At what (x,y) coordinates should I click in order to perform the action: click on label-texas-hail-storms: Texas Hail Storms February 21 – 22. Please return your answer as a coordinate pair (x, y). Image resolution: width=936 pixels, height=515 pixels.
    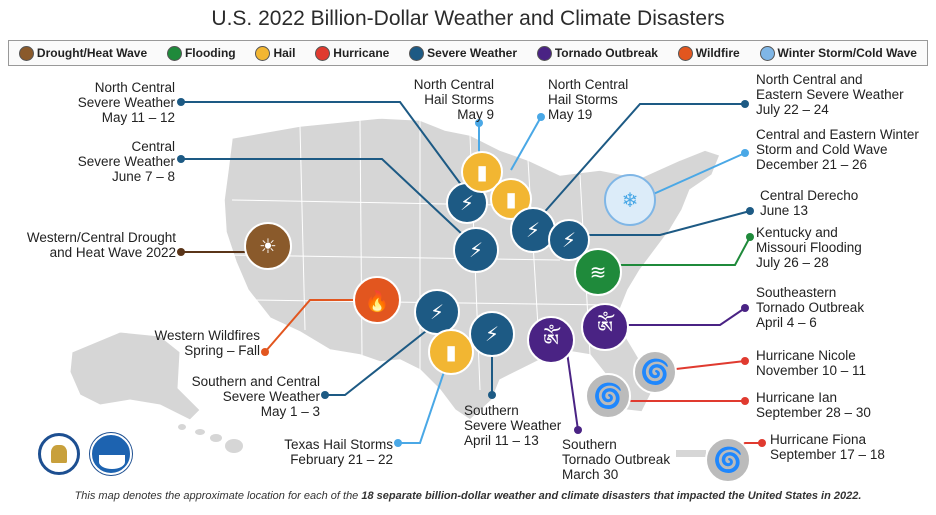
    Looking at the image, I should click on (321, 452).